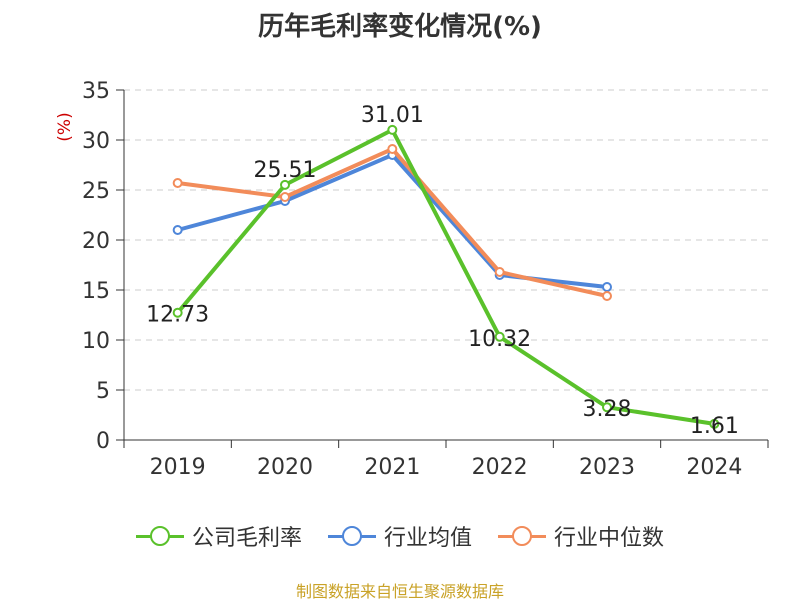  Describe the element at coordinates (500, 467) in the screenshot. I see `x-tick-label: 2022` at that location.